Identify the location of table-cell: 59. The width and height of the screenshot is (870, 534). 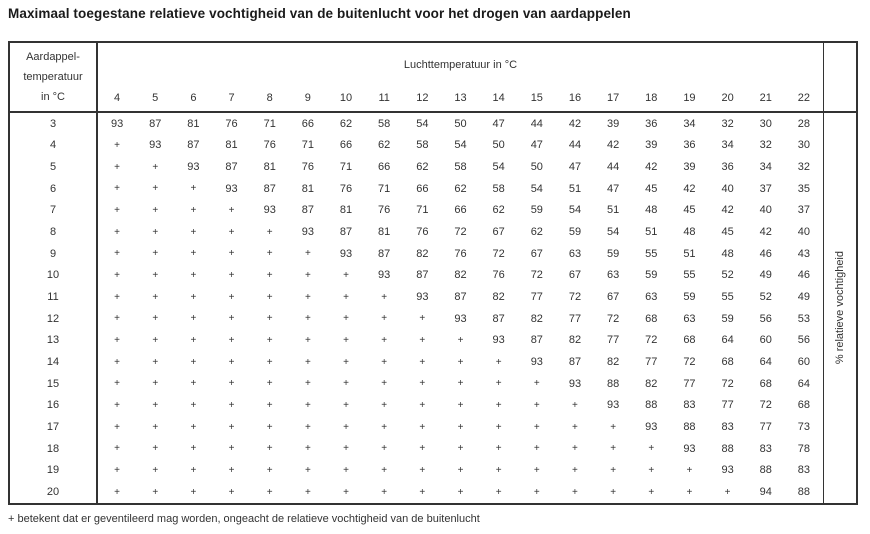
(727, 318).